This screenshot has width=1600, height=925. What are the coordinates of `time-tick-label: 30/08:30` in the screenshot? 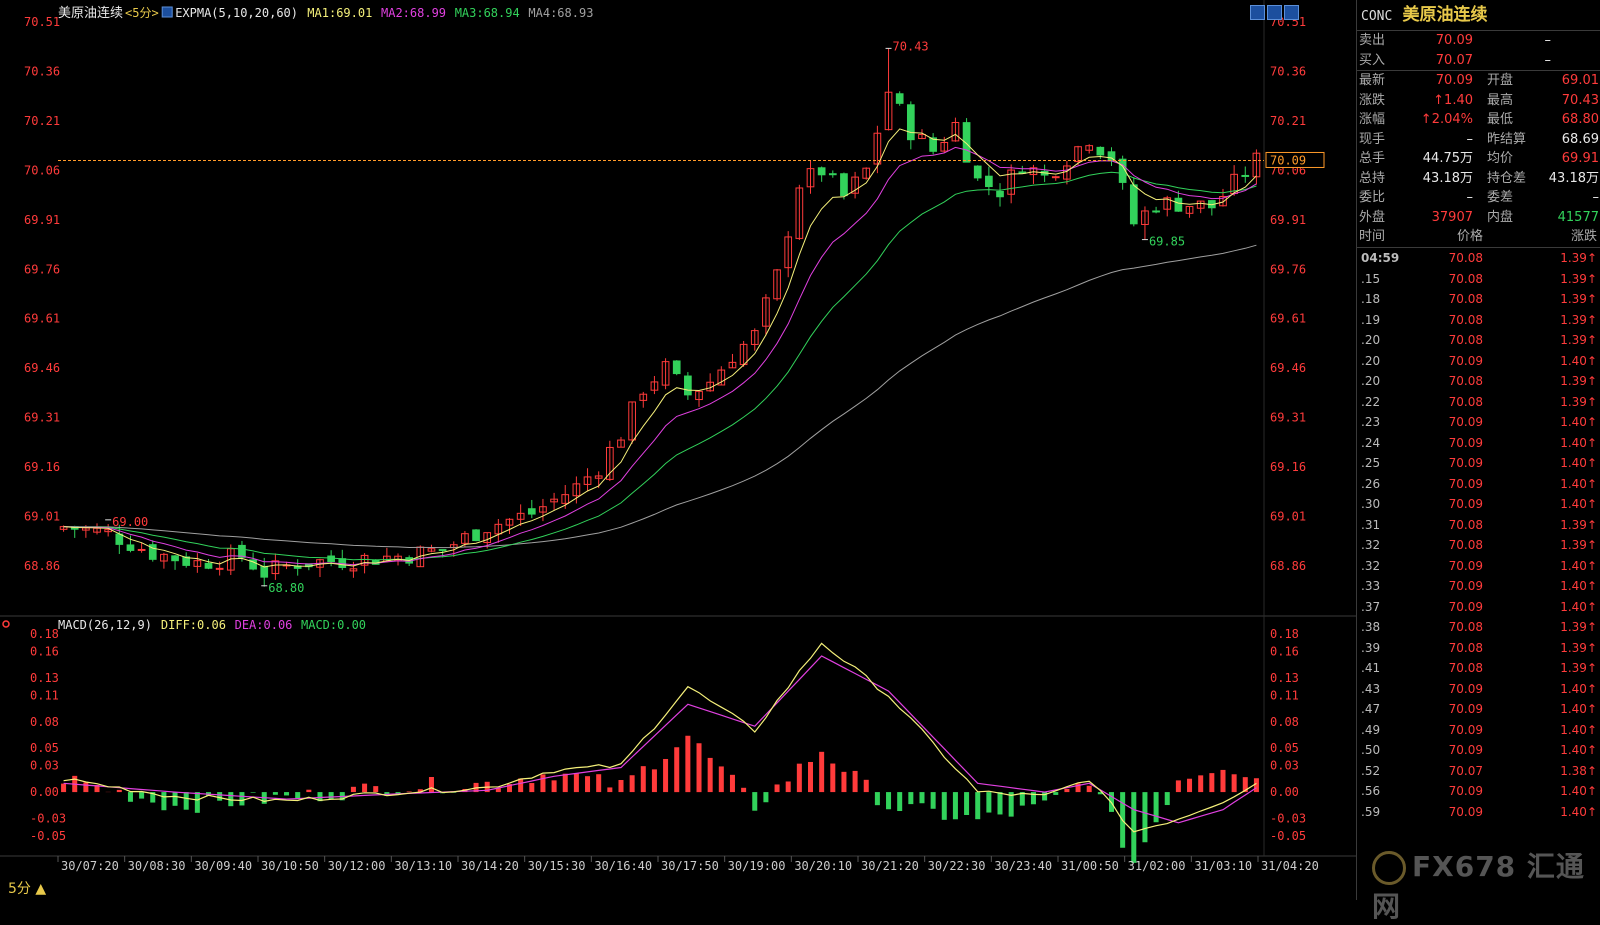 It's located at (157, 866).